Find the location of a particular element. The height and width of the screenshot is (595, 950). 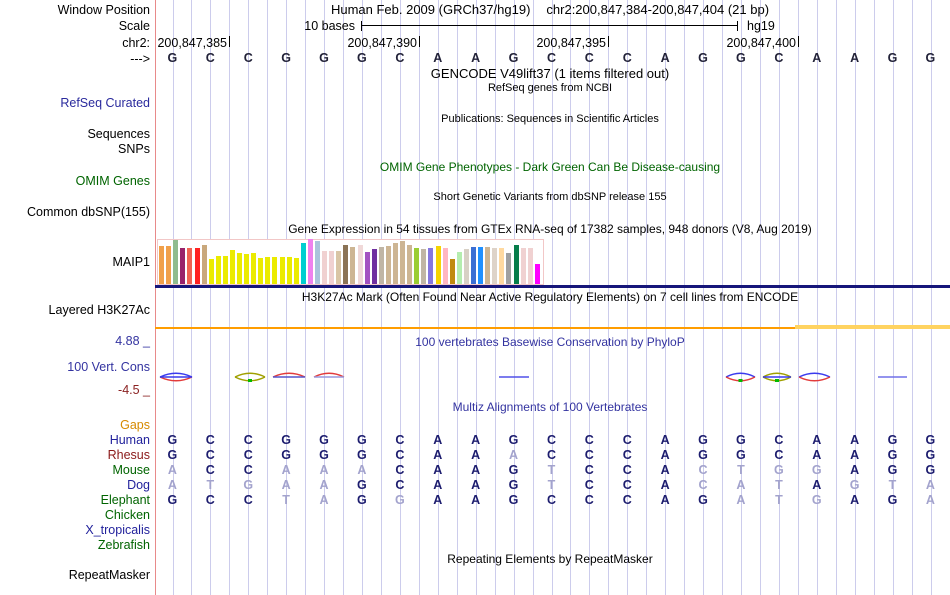

alignment-base-rhesus: G is located at coordinates (703, 455).